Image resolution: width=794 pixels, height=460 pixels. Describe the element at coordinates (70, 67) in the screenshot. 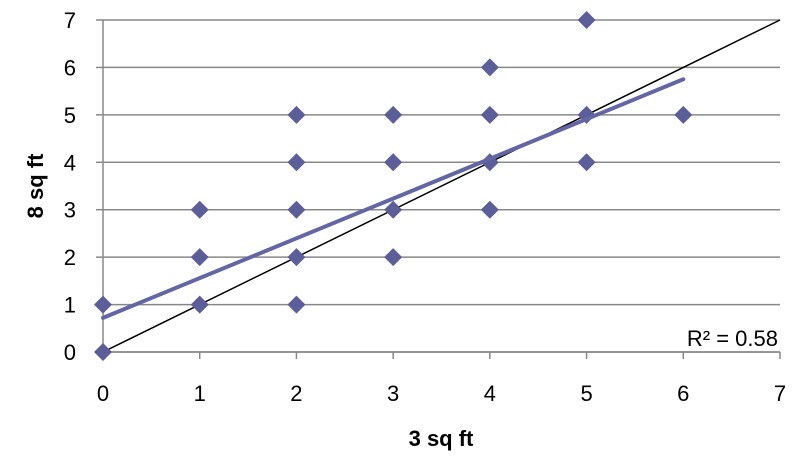

I see `y-tick-label: 6` at that location.